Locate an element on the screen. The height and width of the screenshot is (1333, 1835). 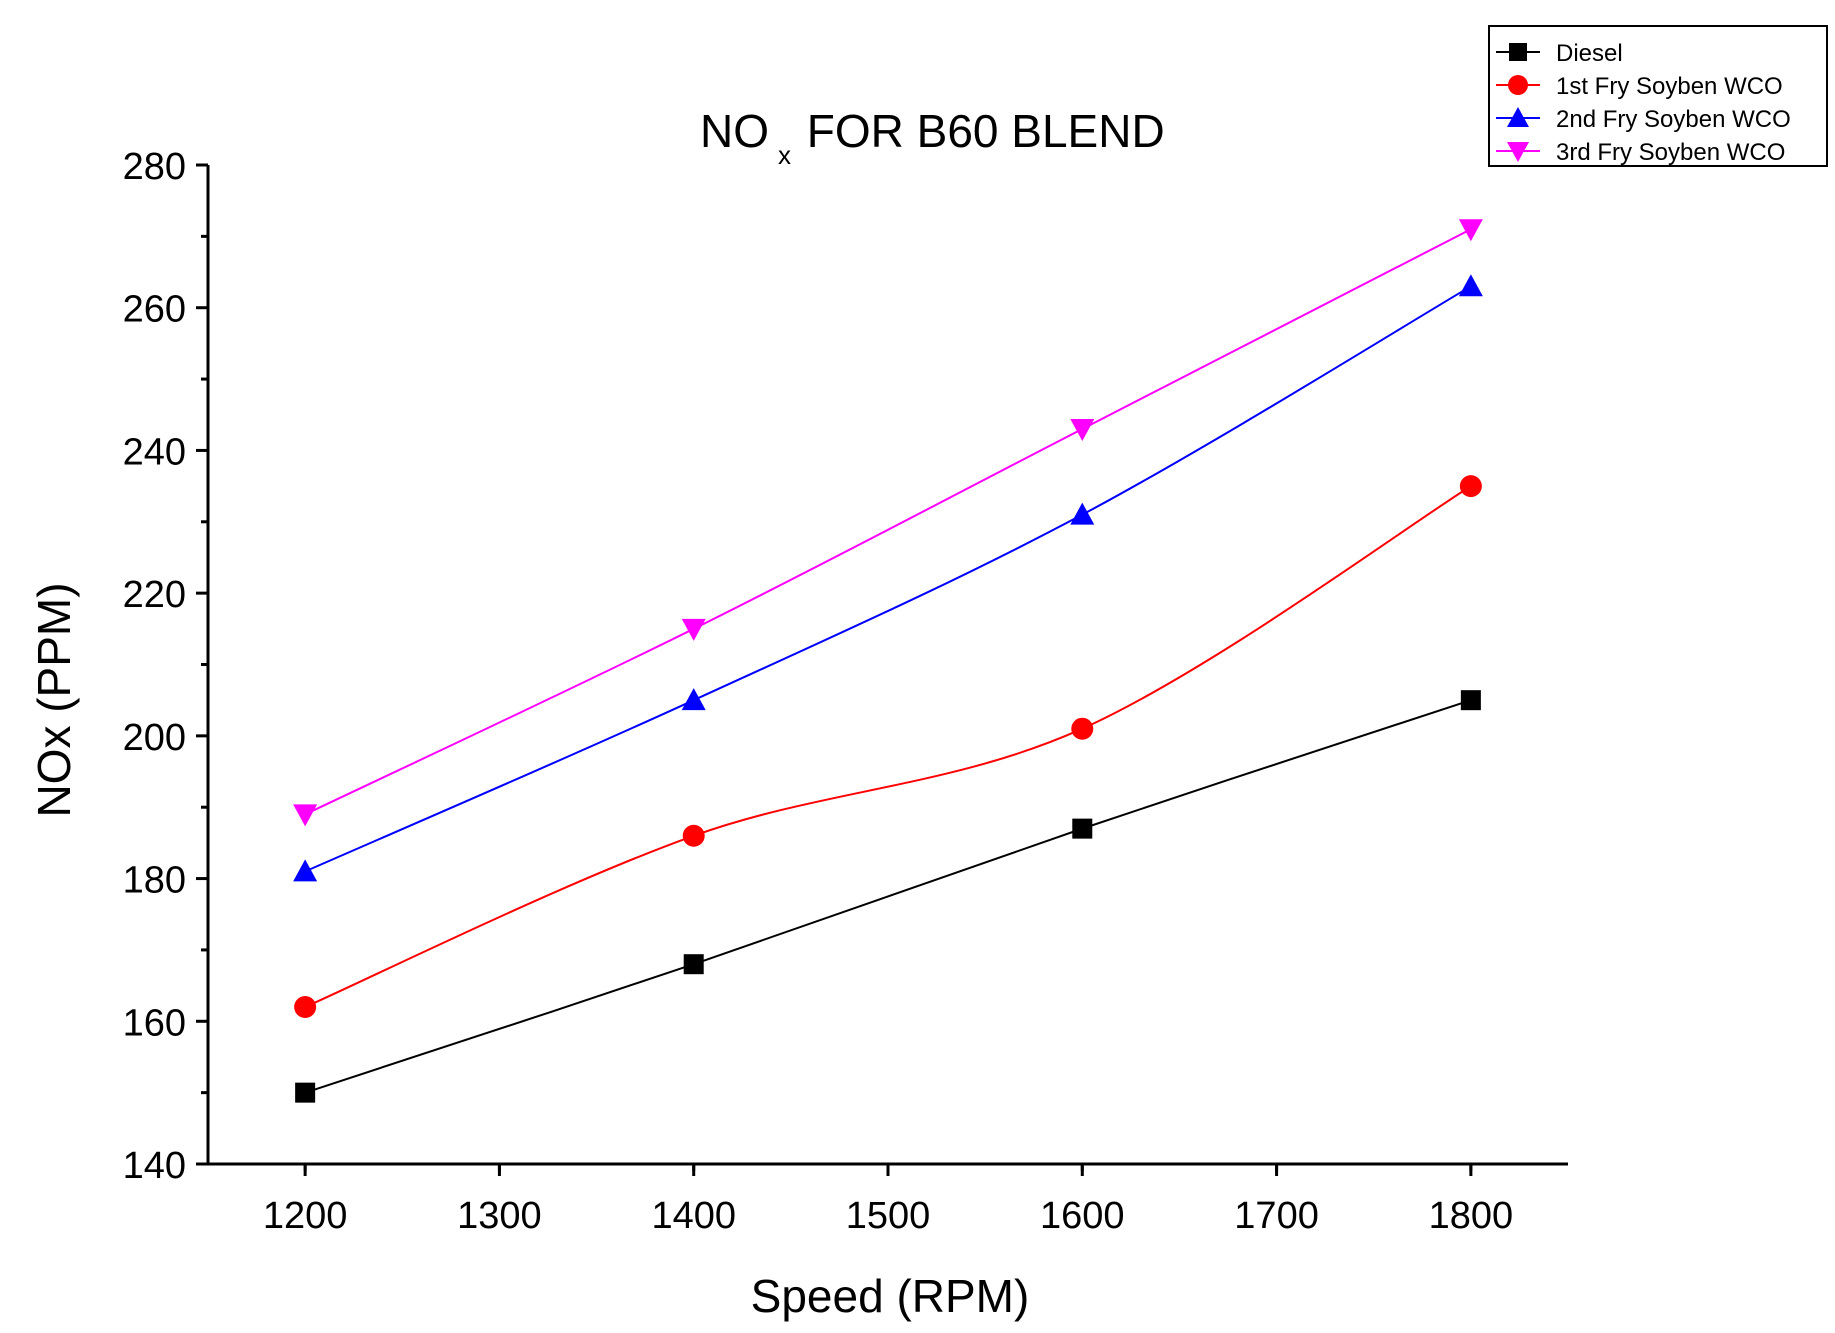
legend-box is located at coordinates (1658, 96).